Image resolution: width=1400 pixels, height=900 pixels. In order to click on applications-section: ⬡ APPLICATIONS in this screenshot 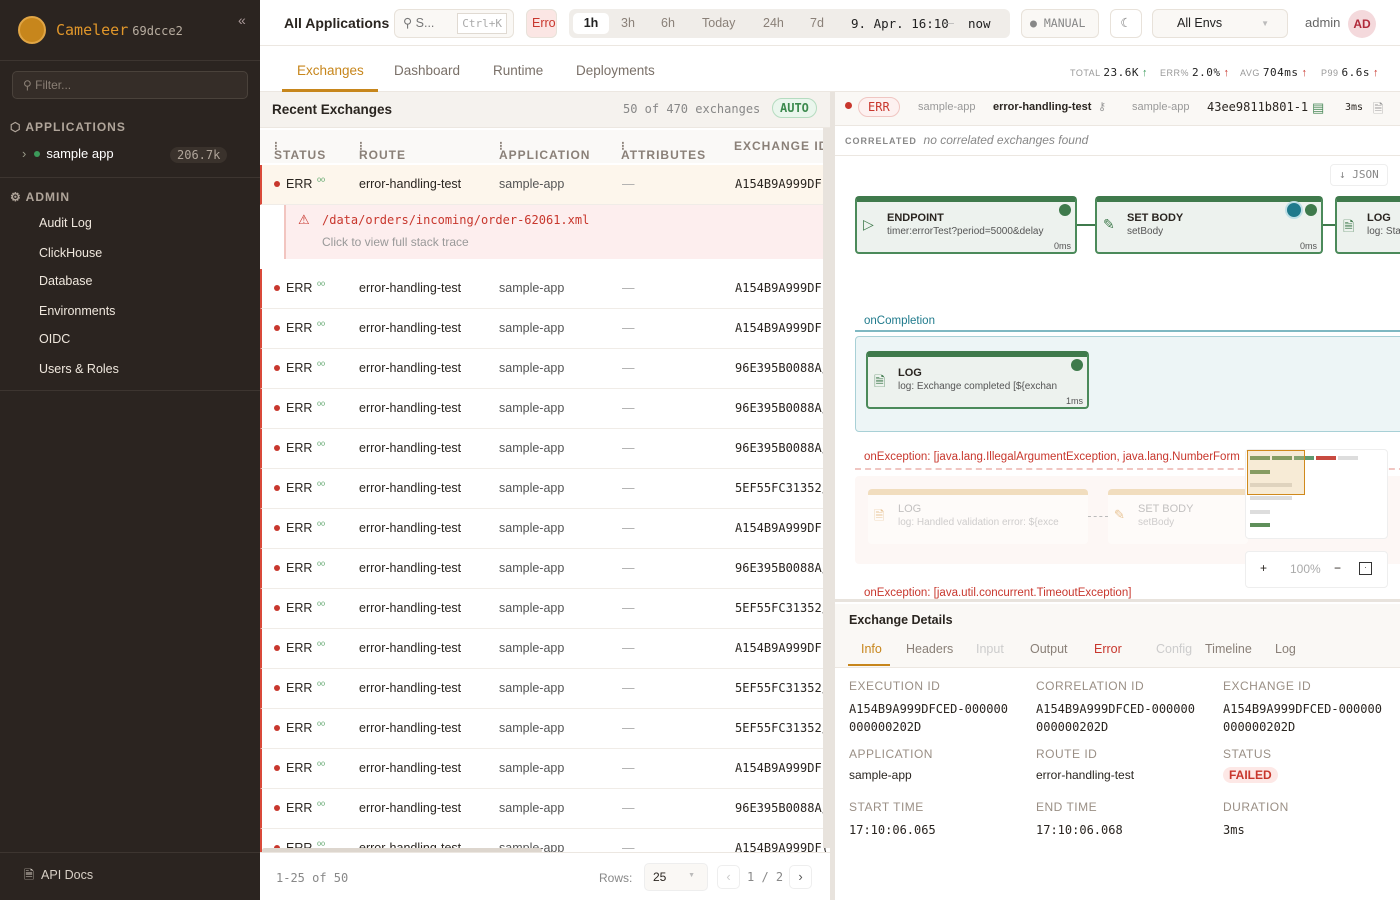, I will do `click(68, 127)`.